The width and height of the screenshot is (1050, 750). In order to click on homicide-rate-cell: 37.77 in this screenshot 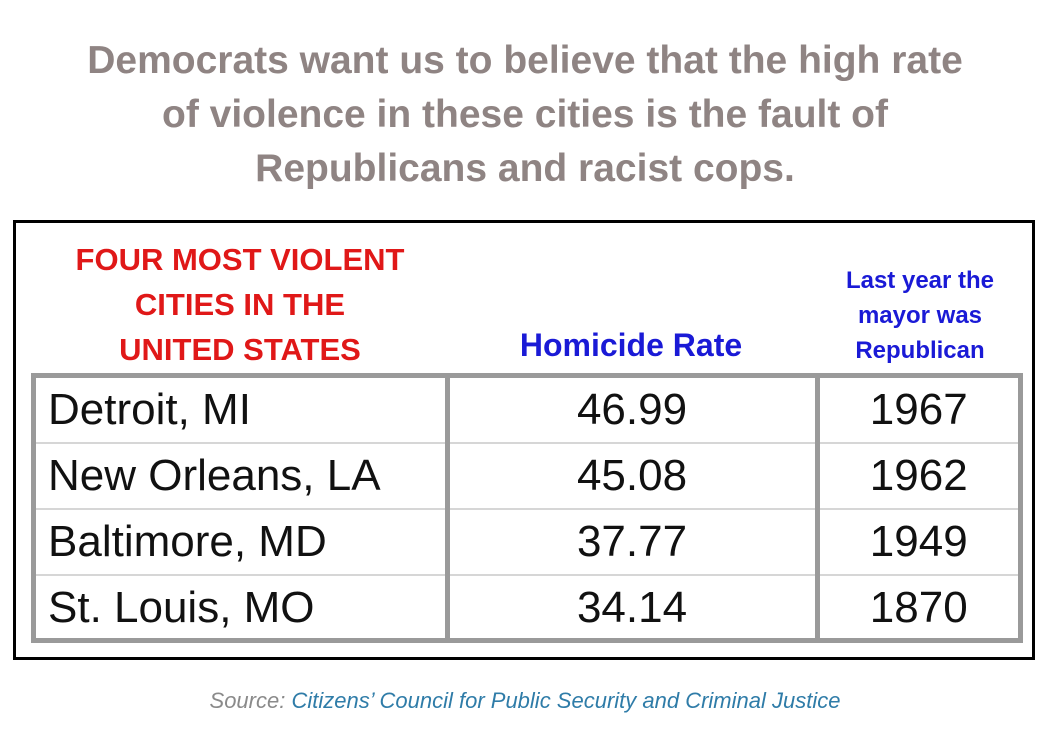, I will do `click(633, 542)`.